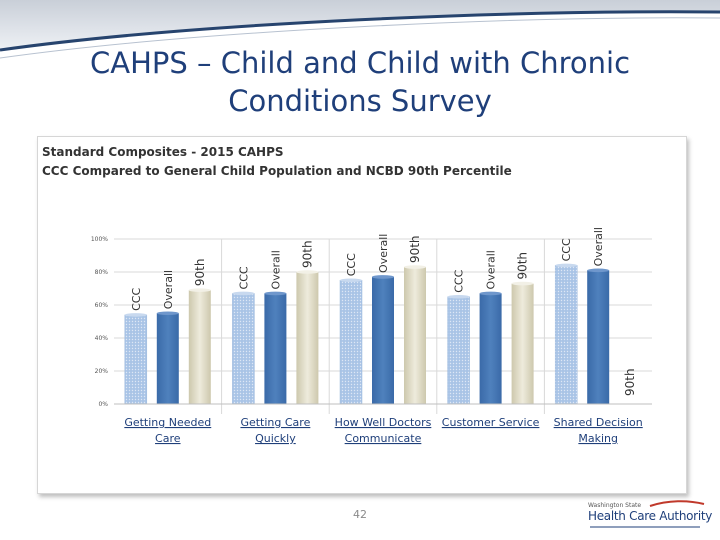  I want to click on hca-logo: Washington State Health Care Authority, so click(650, 515).